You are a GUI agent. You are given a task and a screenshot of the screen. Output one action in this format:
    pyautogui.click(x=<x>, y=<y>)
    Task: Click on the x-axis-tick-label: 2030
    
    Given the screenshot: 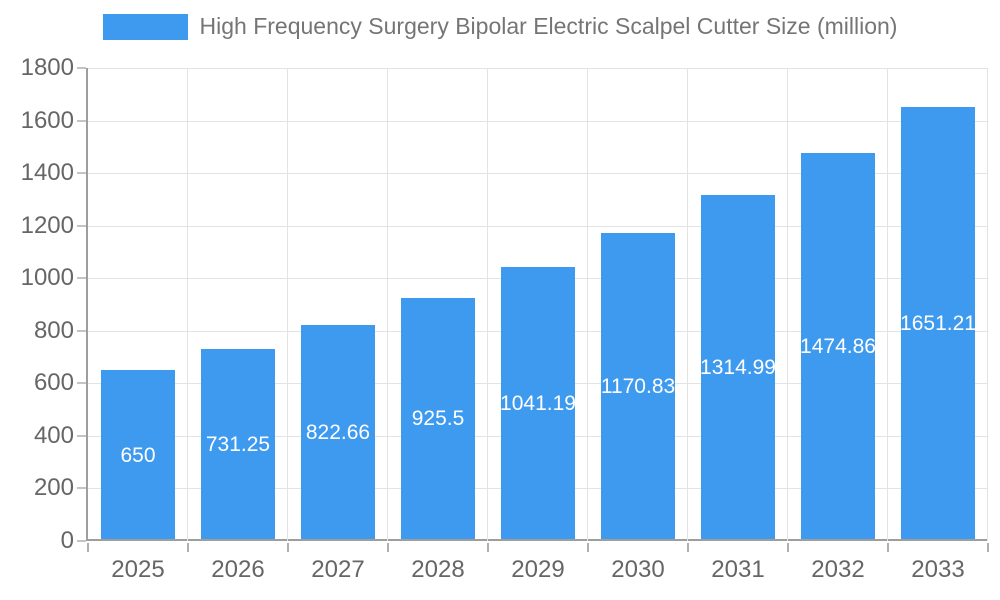 What is the action you would take?
    pyautogui.click(x=638, y=569)
    